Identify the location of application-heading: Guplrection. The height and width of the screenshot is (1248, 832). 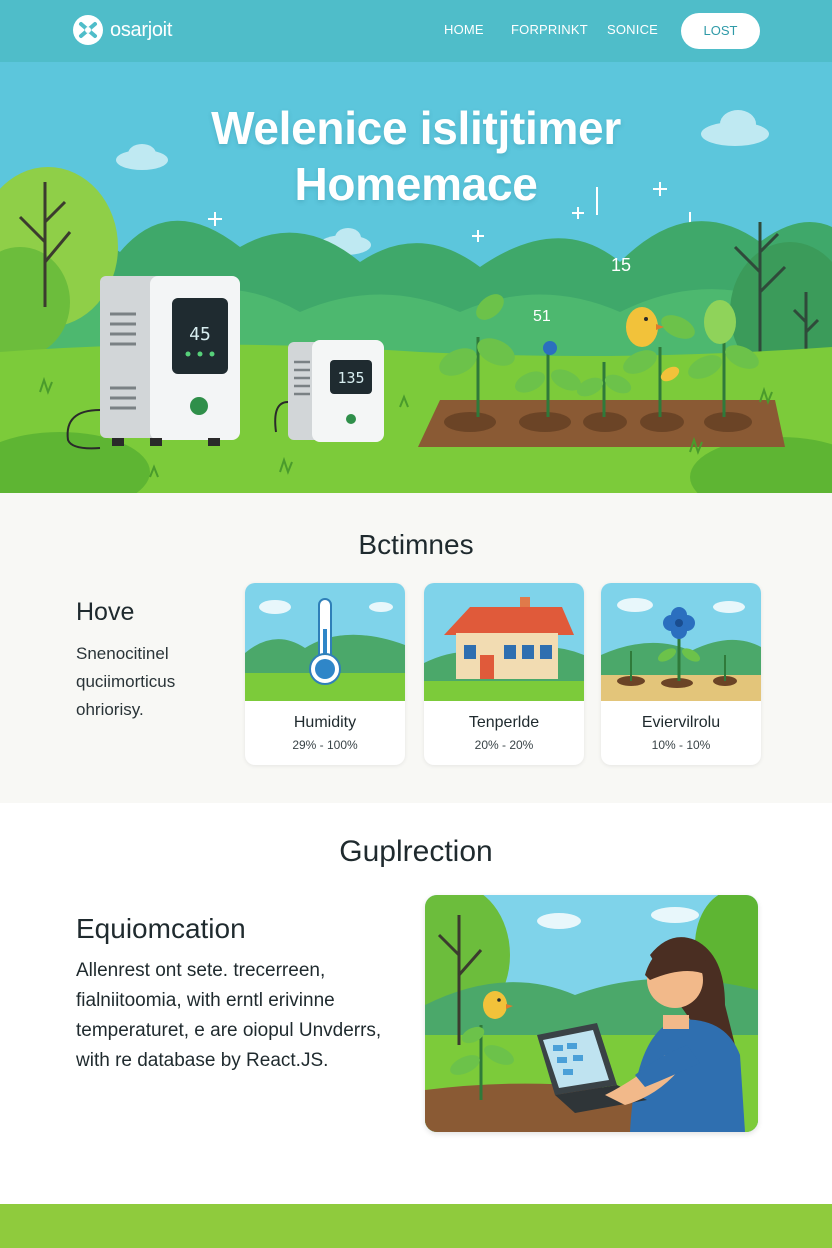
(416, 851).